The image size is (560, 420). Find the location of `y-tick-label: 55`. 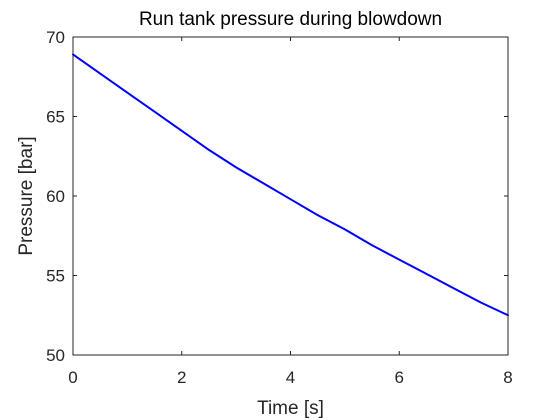

y-tick-label: 55 is located at coordinates (55, 276).